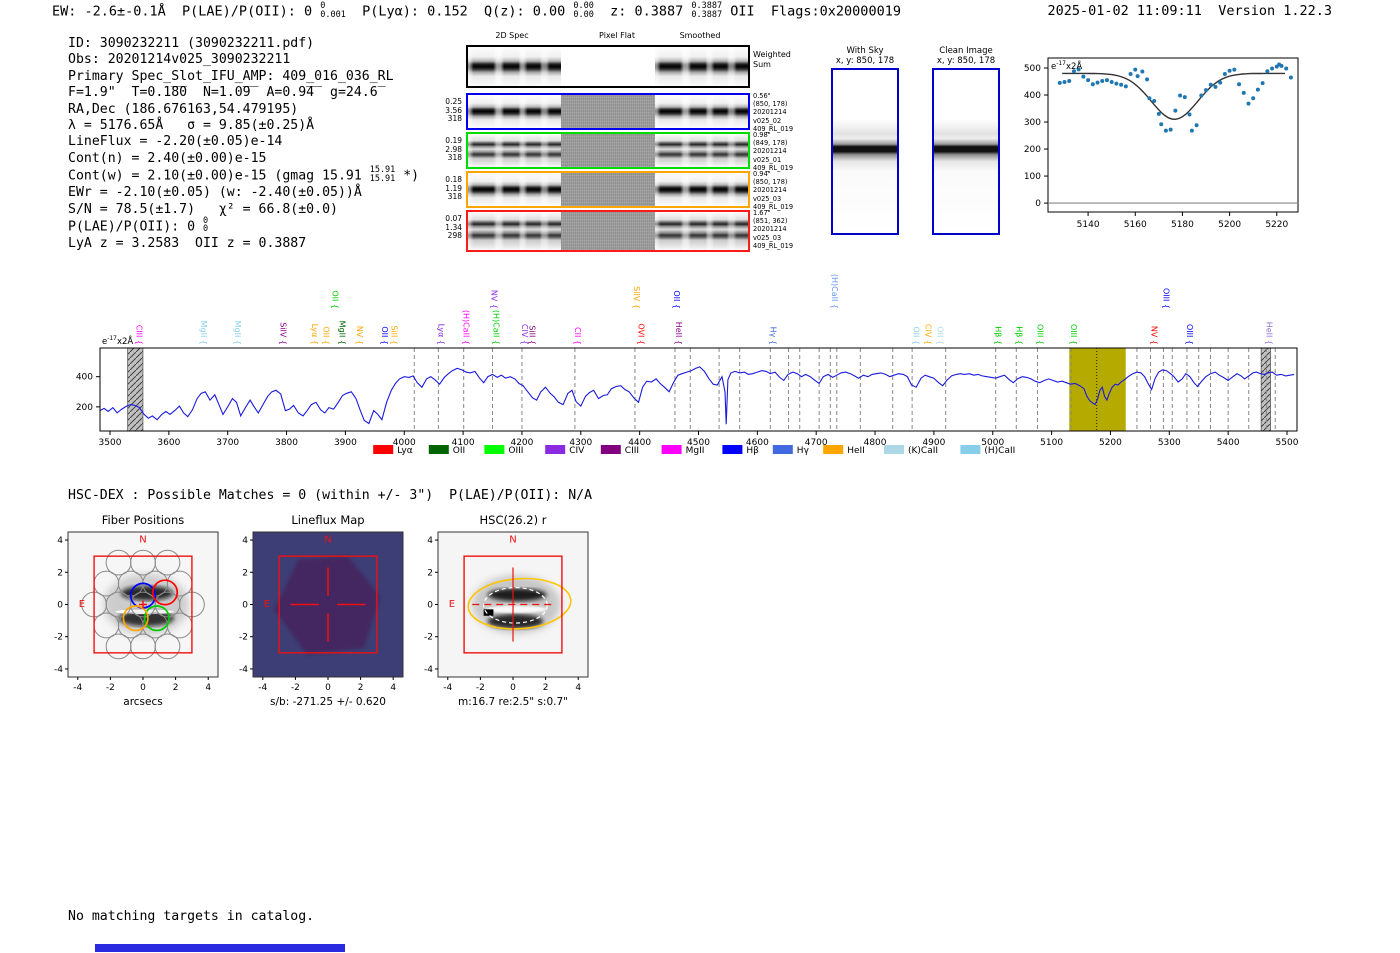  I want to click on x-tick-label: -4, so click(447, 688).